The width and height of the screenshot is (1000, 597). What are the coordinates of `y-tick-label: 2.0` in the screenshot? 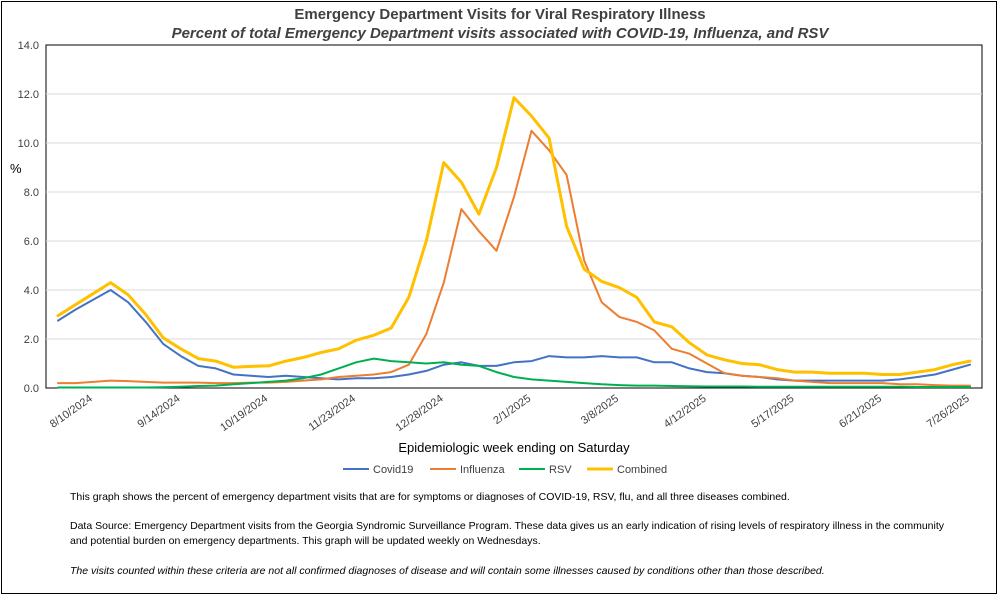 It's located at (31, 340).